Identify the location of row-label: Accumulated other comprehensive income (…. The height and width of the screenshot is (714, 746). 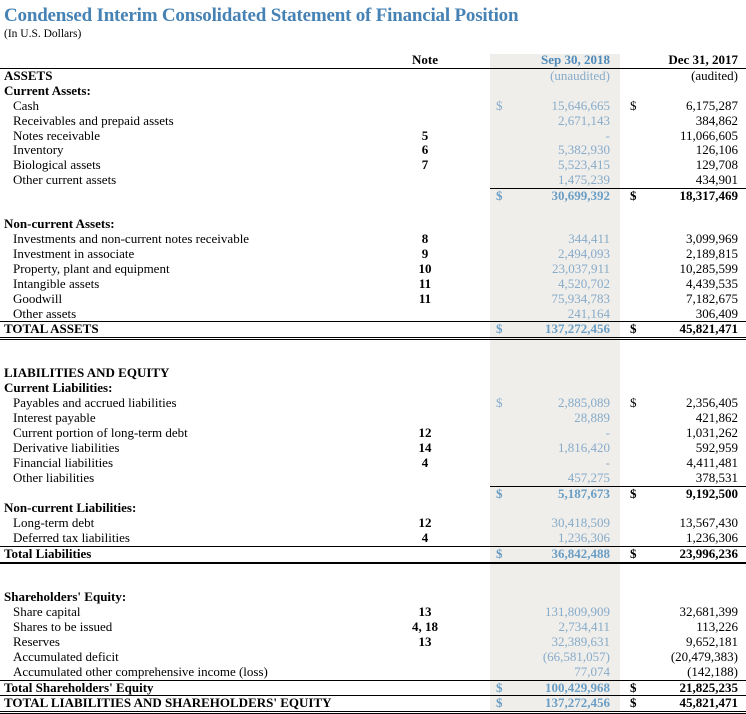
(140, 671).